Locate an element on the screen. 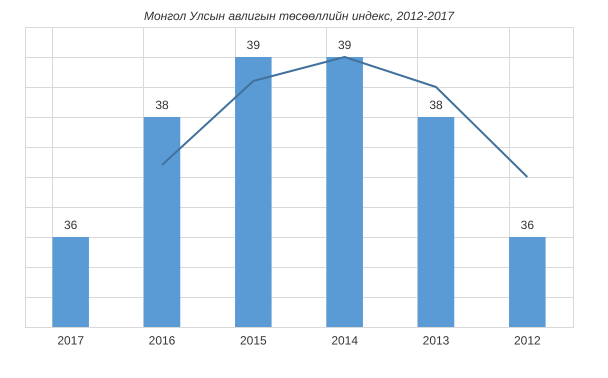 This screenshot has width=608, height=378. x-tick-label: 2015 is located at coordinates (254, 341).